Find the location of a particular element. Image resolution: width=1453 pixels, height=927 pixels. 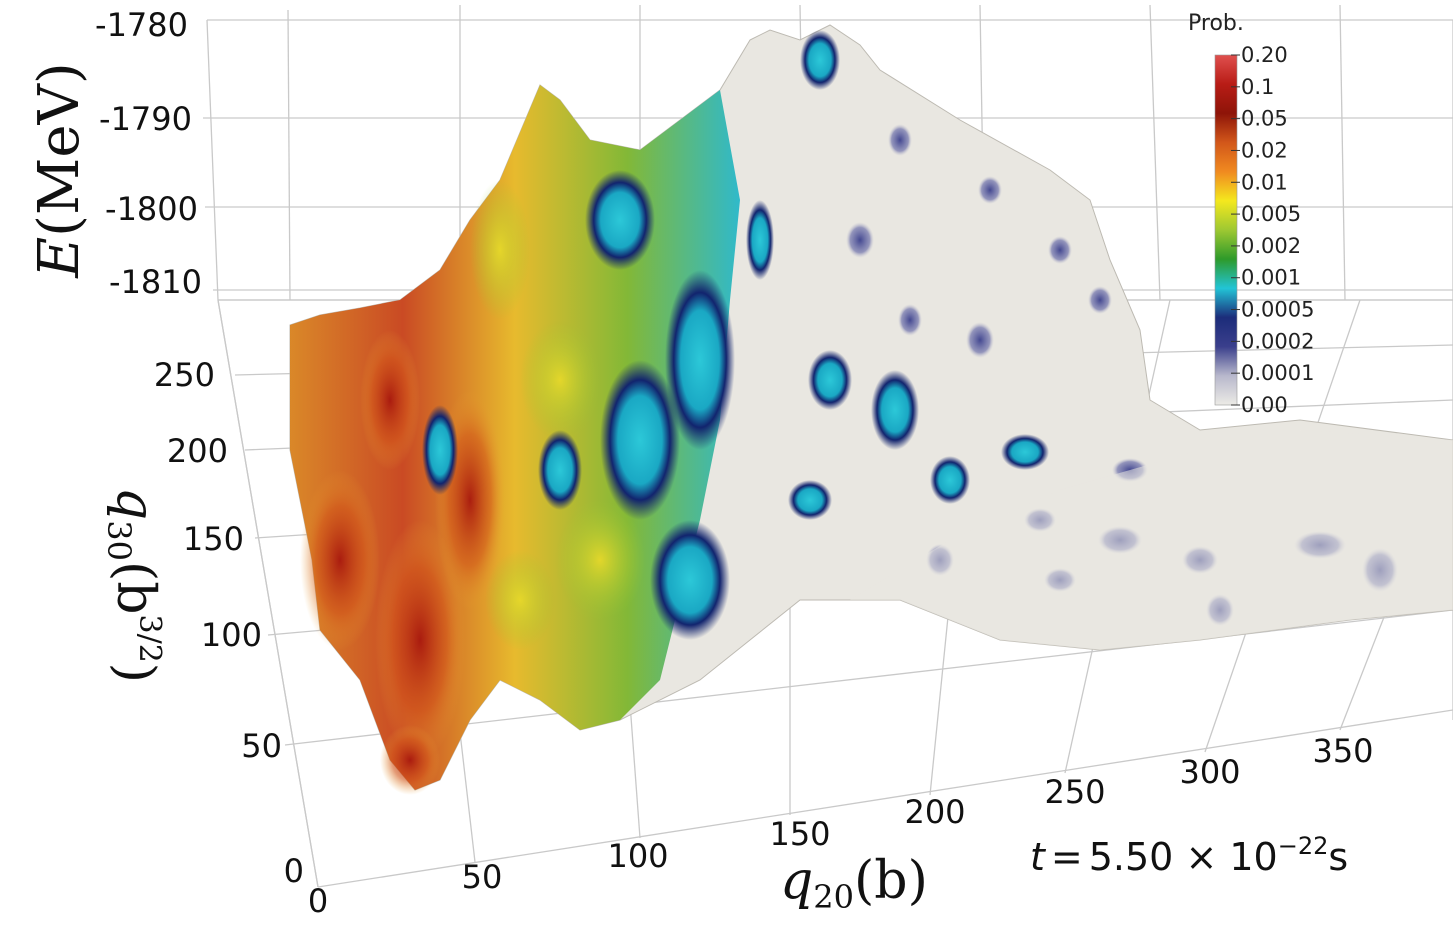

colorbar-label: 0.20 is located at coordinates (1264, 55).